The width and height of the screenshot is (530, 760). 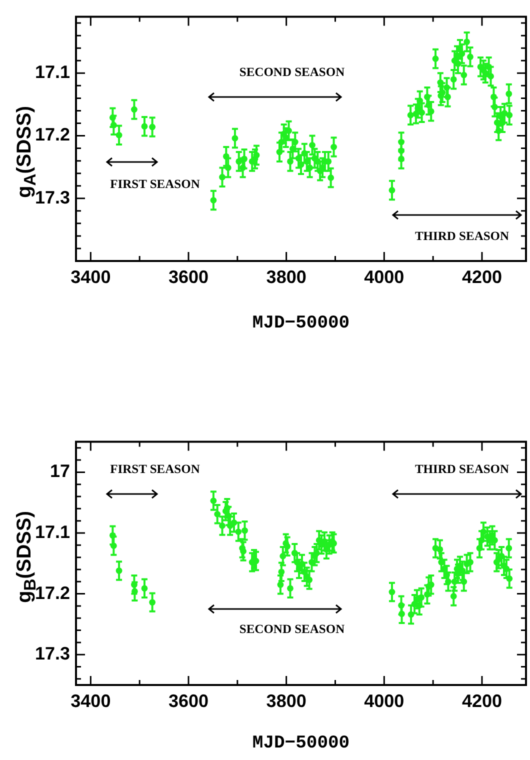 What do you see at coordinates (52, 592) in the screenshot?
I see `y-tick-label: 17.2` at bounding box center [52, 592].